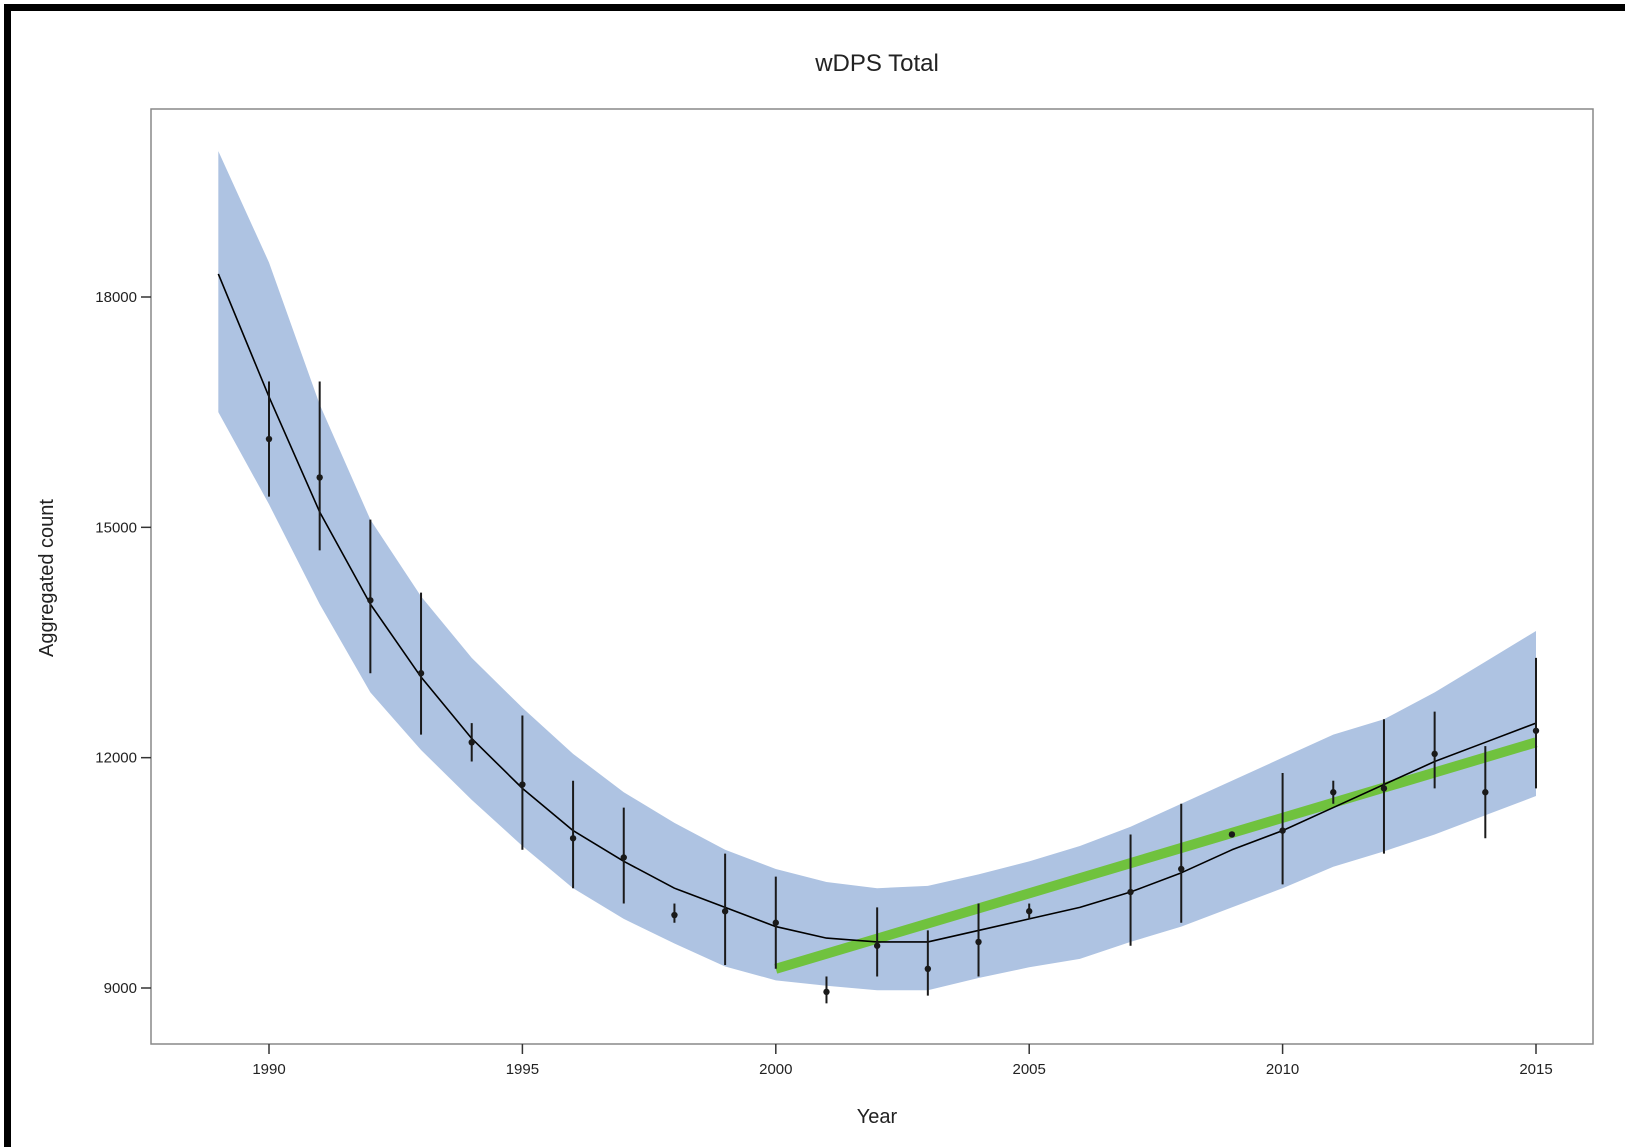  Describe the element at coordinates (319, 477) in the screenshot. I see `data-point-1991` at that location.